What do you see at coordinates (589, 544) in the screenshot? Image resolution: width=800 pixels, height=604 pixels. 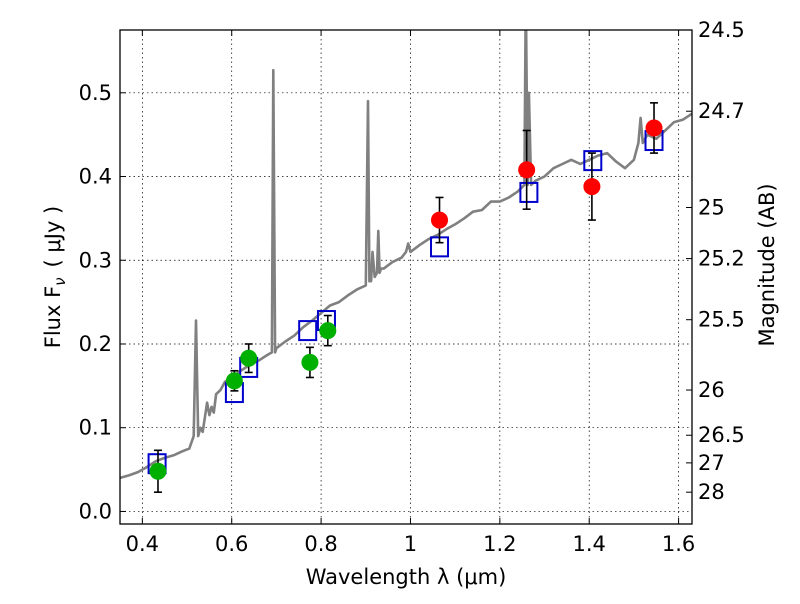 I see `x-tick-label: 1.4` at bounding box center [589, 544].